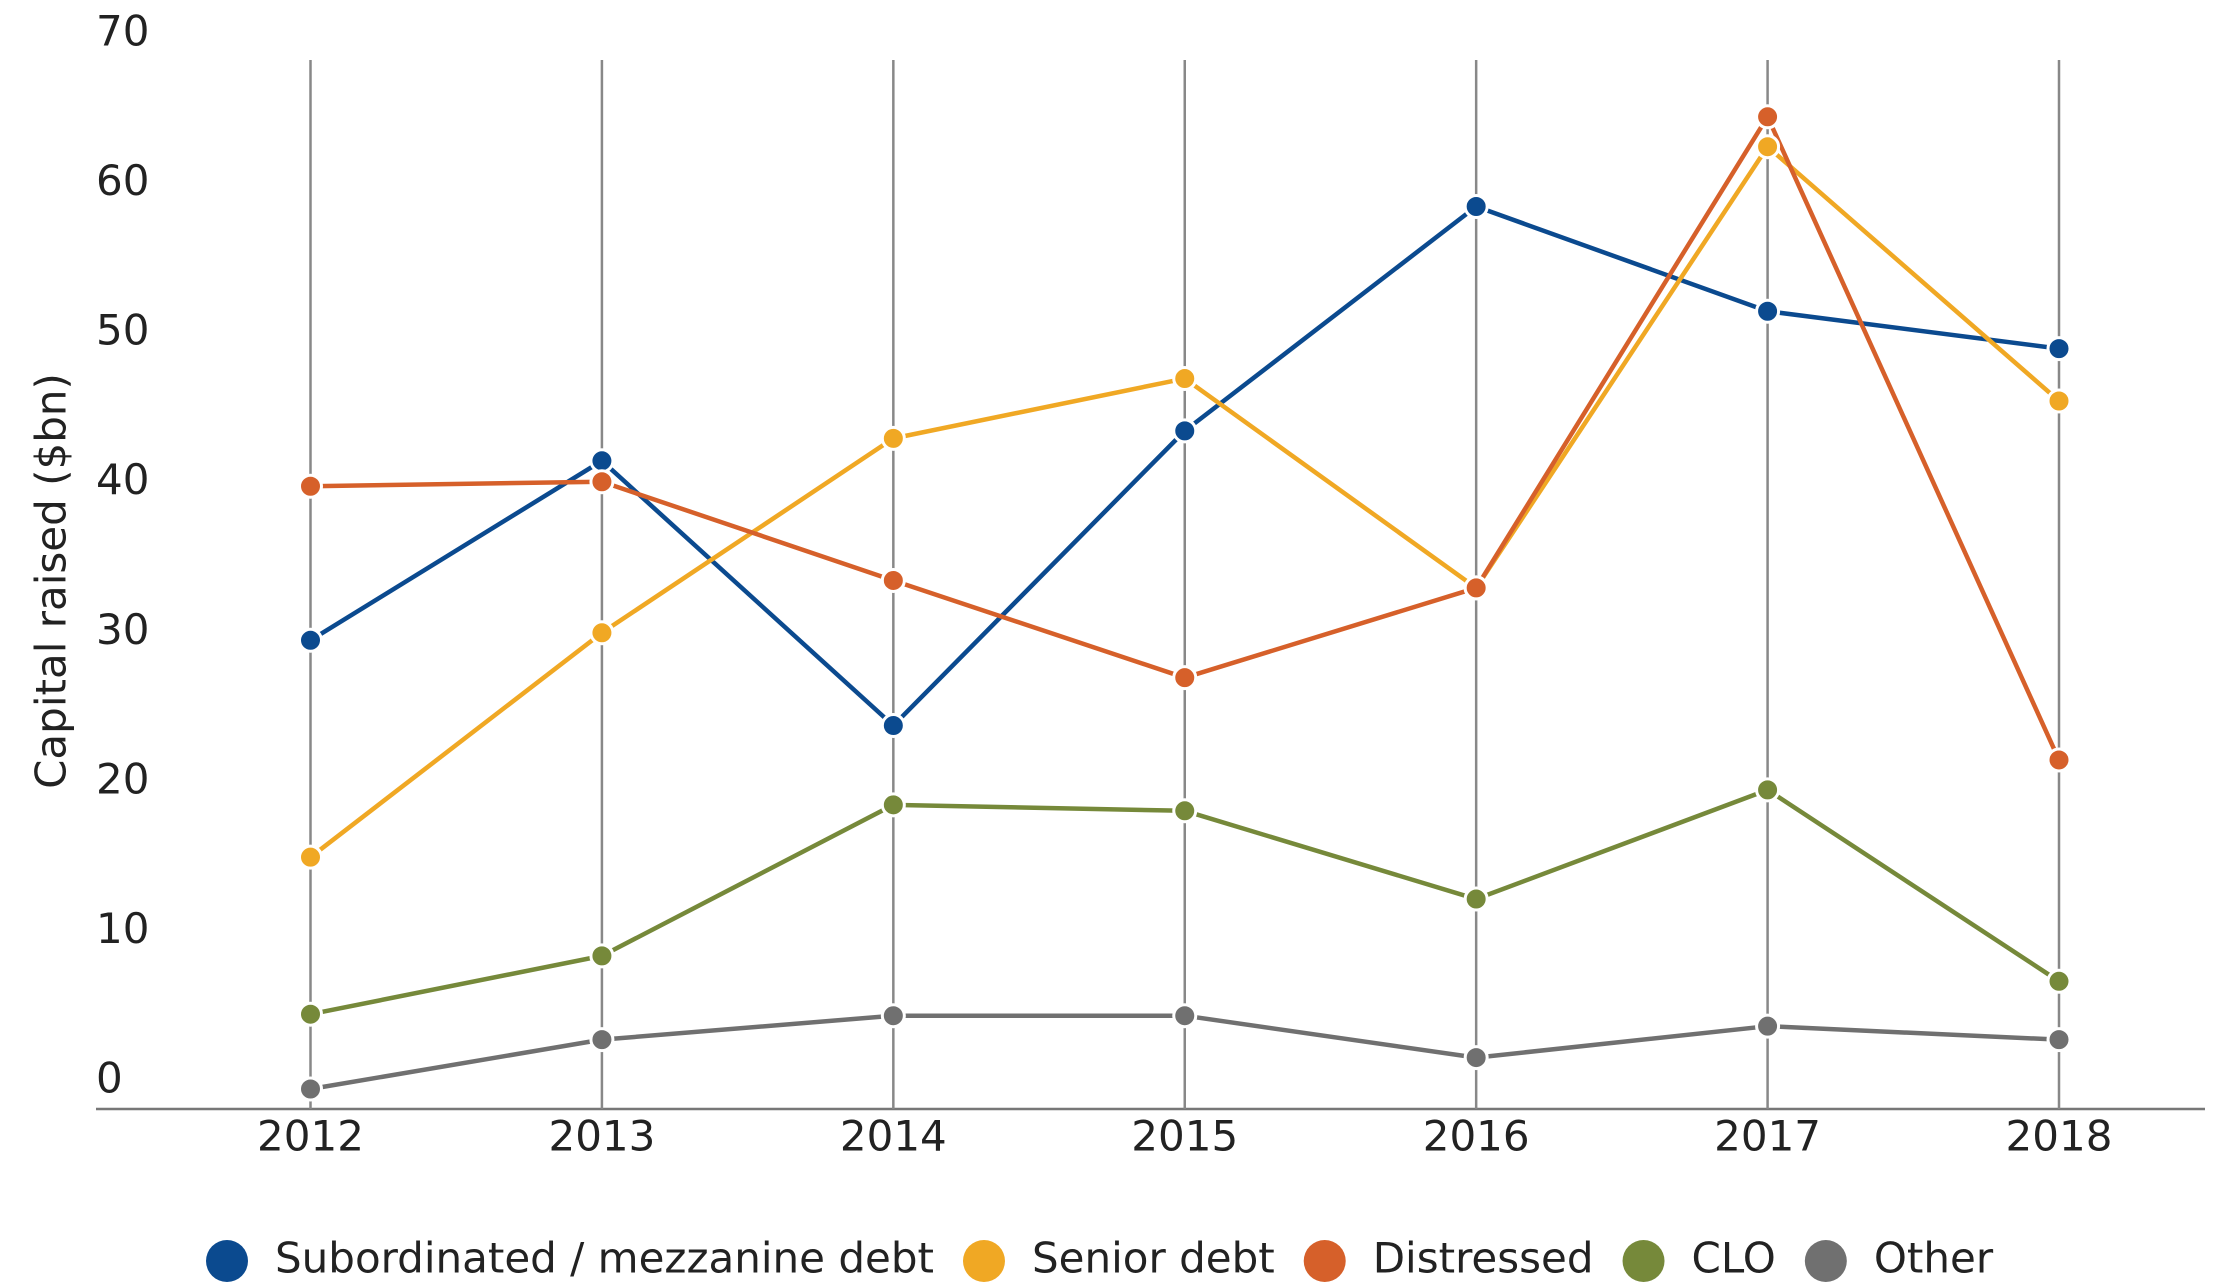 Image resolution: width=2223 pixels, height=1286 pixels. Describe the element at coordinates (122, 479) in the screenshot. I see `y-tick-label: 40` at that location.